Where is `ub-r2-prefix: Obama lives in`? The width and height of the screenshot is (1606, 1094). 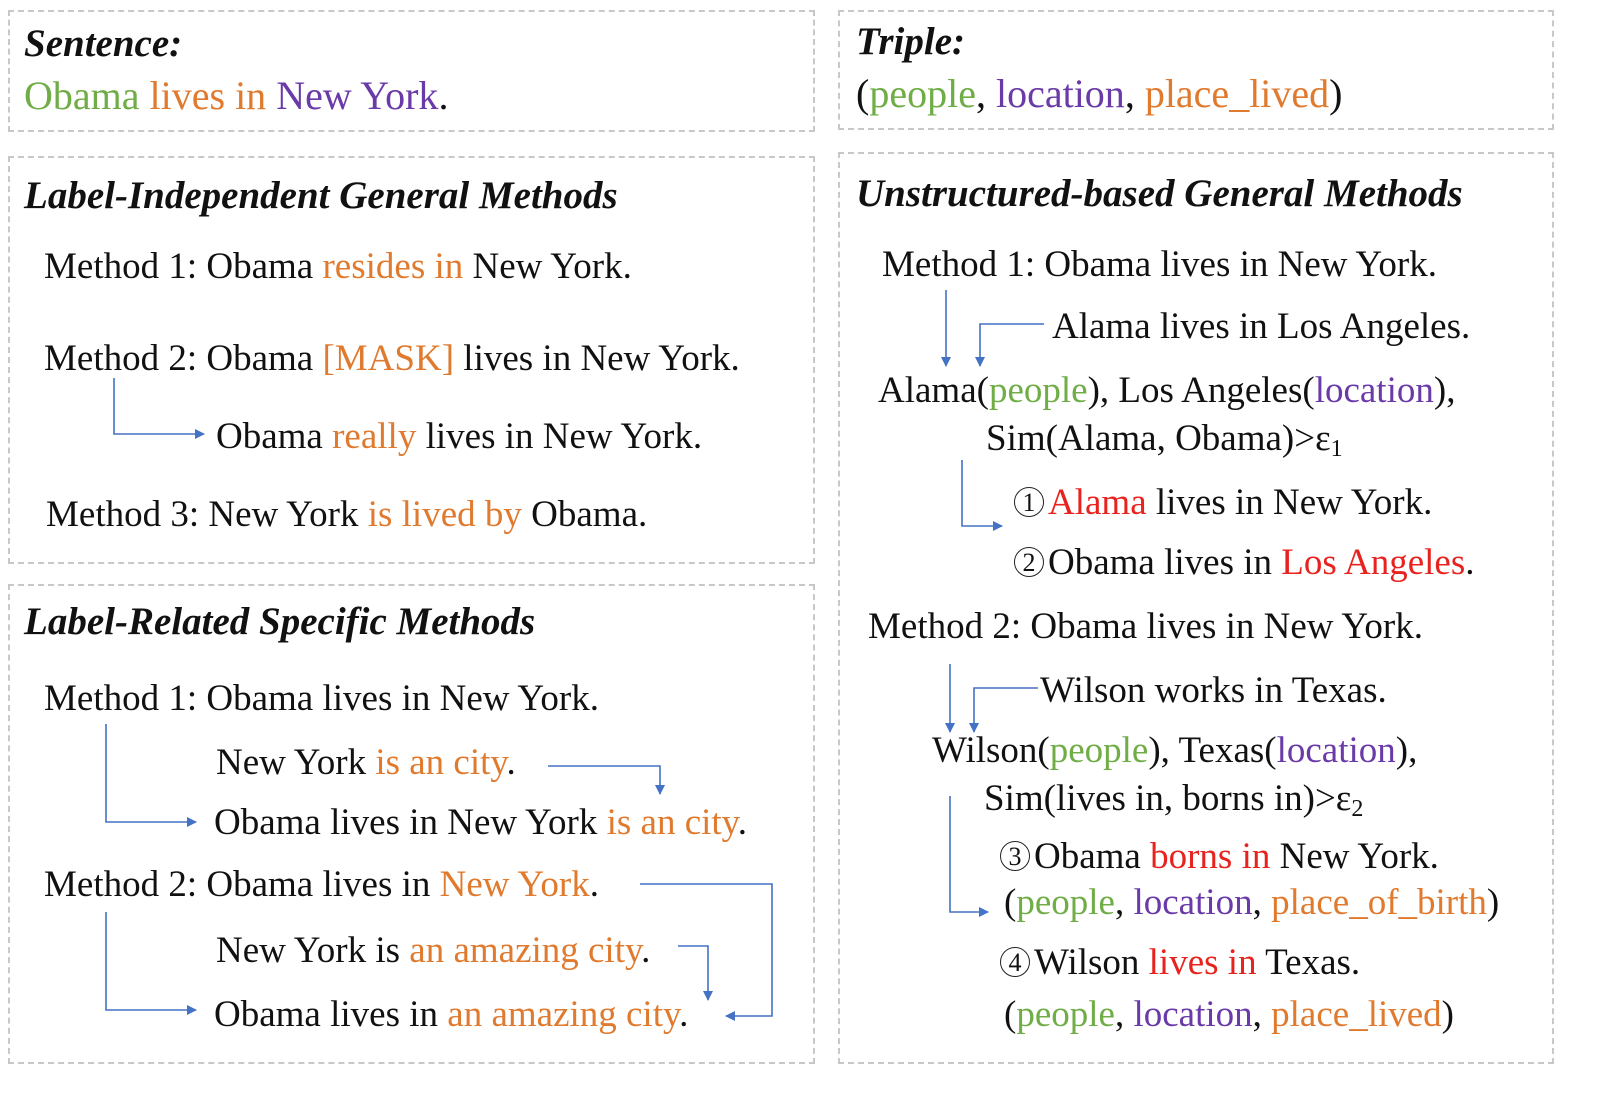
ub-r2-prefix: Obama lives in is located at coordinates (1165, 562).